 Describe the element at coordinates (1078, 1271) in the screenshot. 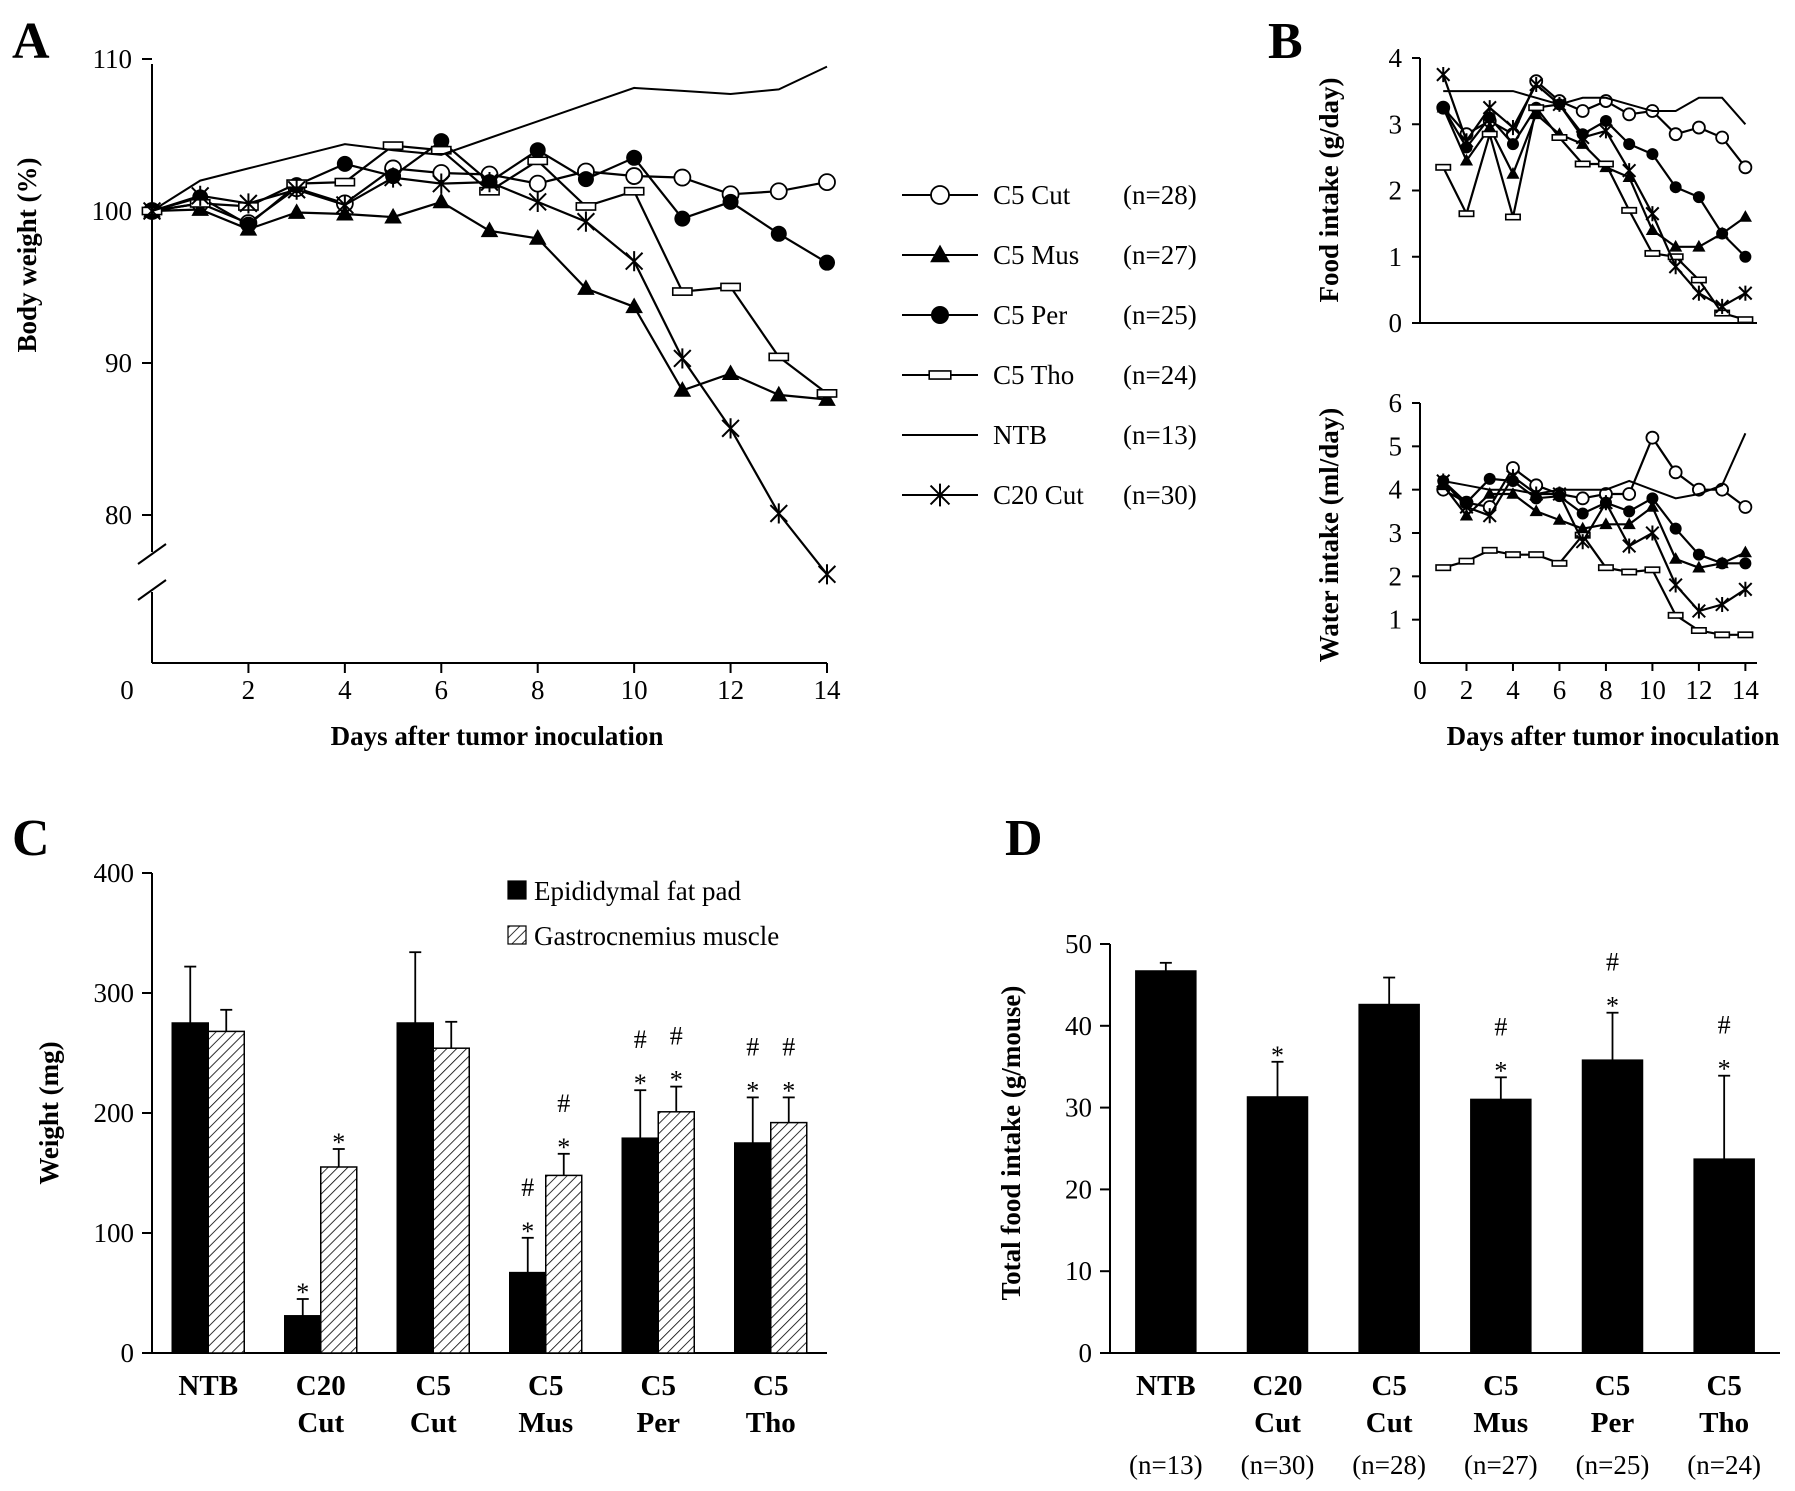

I see `y-tick-label: 10` at that location.